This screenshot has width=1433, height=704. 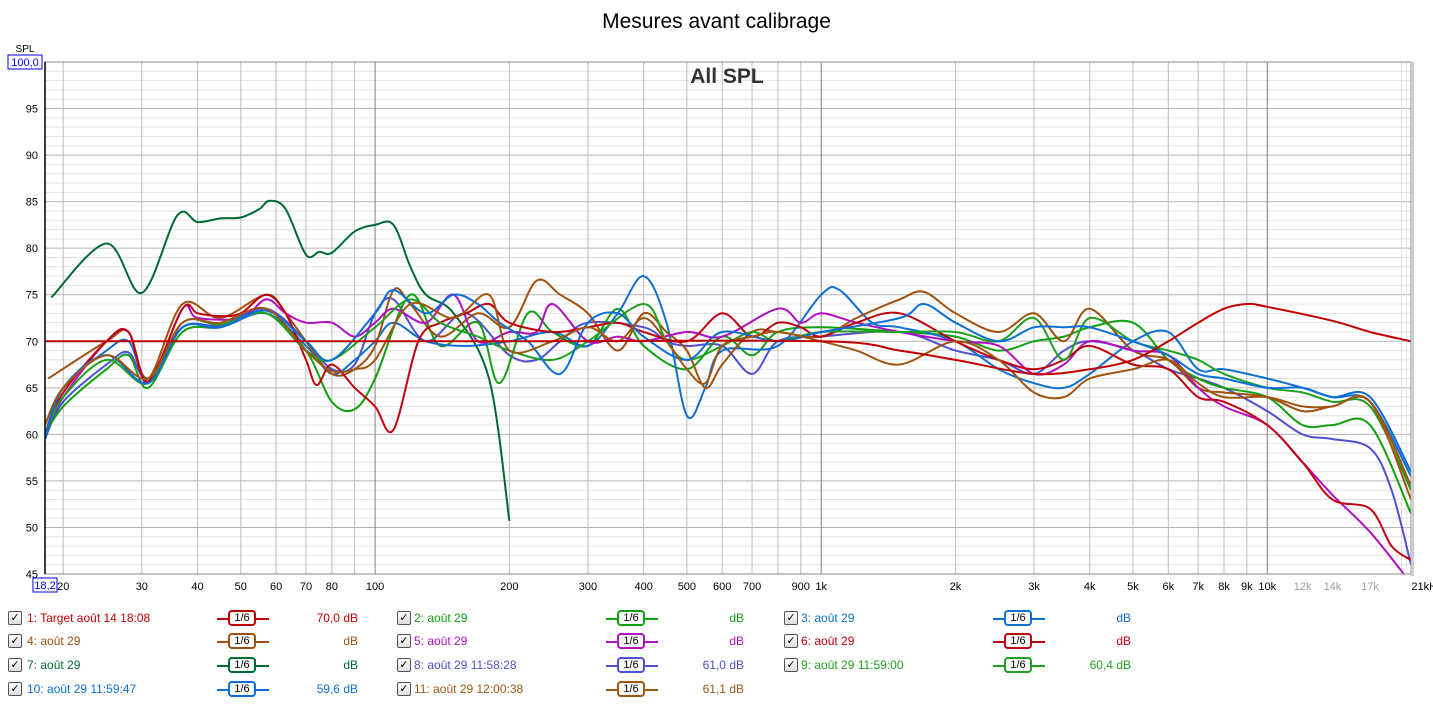 What do you see at coordinates (1133, 587) in the screenshot?
I see `x-tick-label: 5k` at bounding box center [1133, 587].